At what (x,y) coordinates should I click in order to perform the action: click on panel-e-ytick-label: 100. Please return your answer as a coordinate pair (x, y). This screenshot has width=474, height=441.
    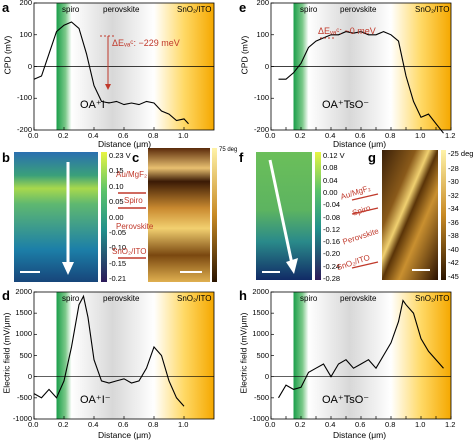
    Looking at the image, I should click on (262, 34).